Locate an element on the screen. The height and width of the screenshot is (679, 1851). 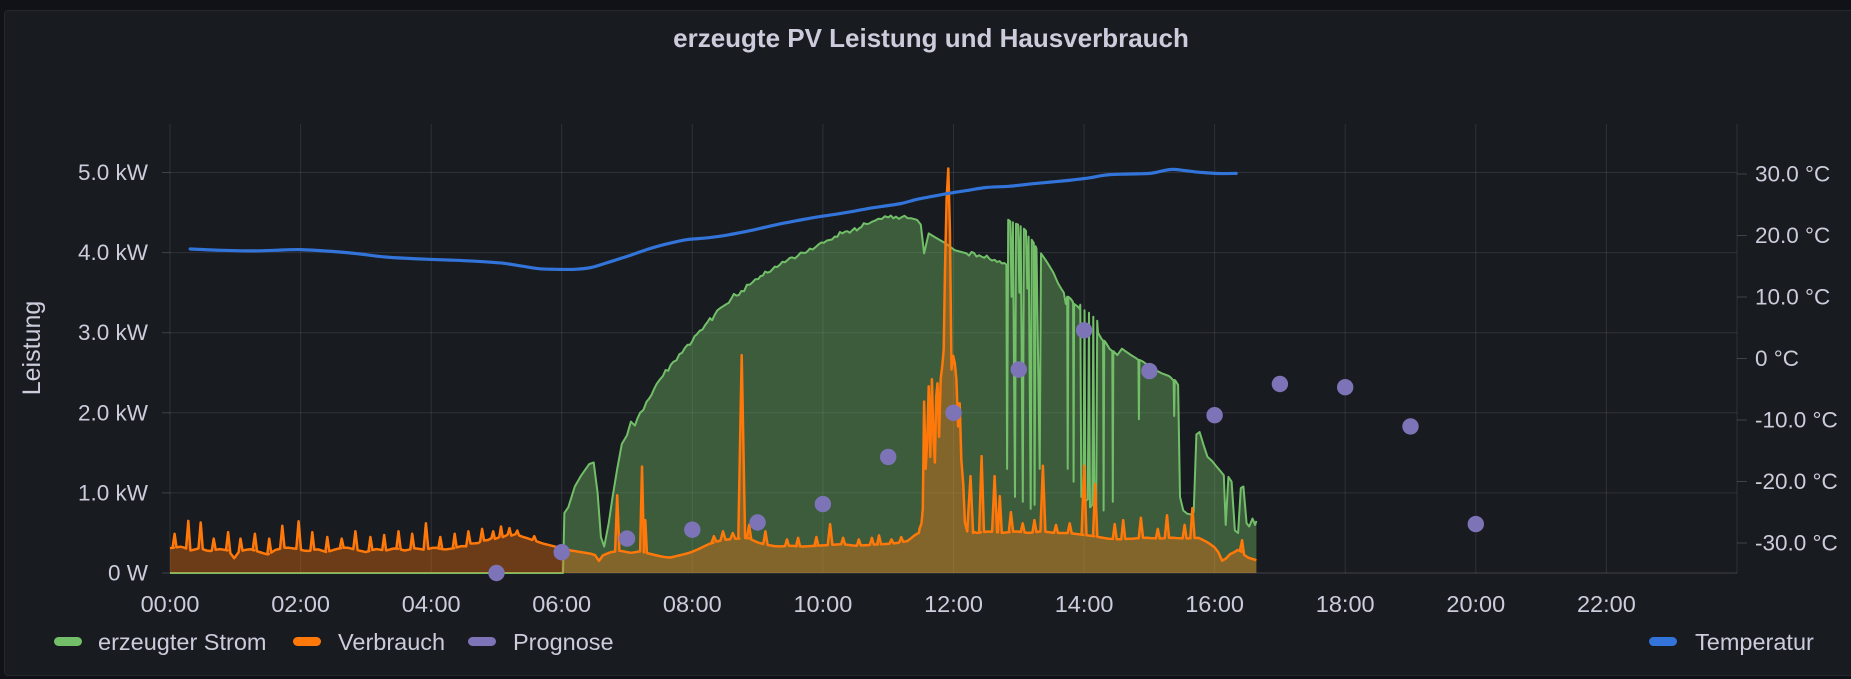
svg-text: 06:00 is located at coordinates (561, 604).